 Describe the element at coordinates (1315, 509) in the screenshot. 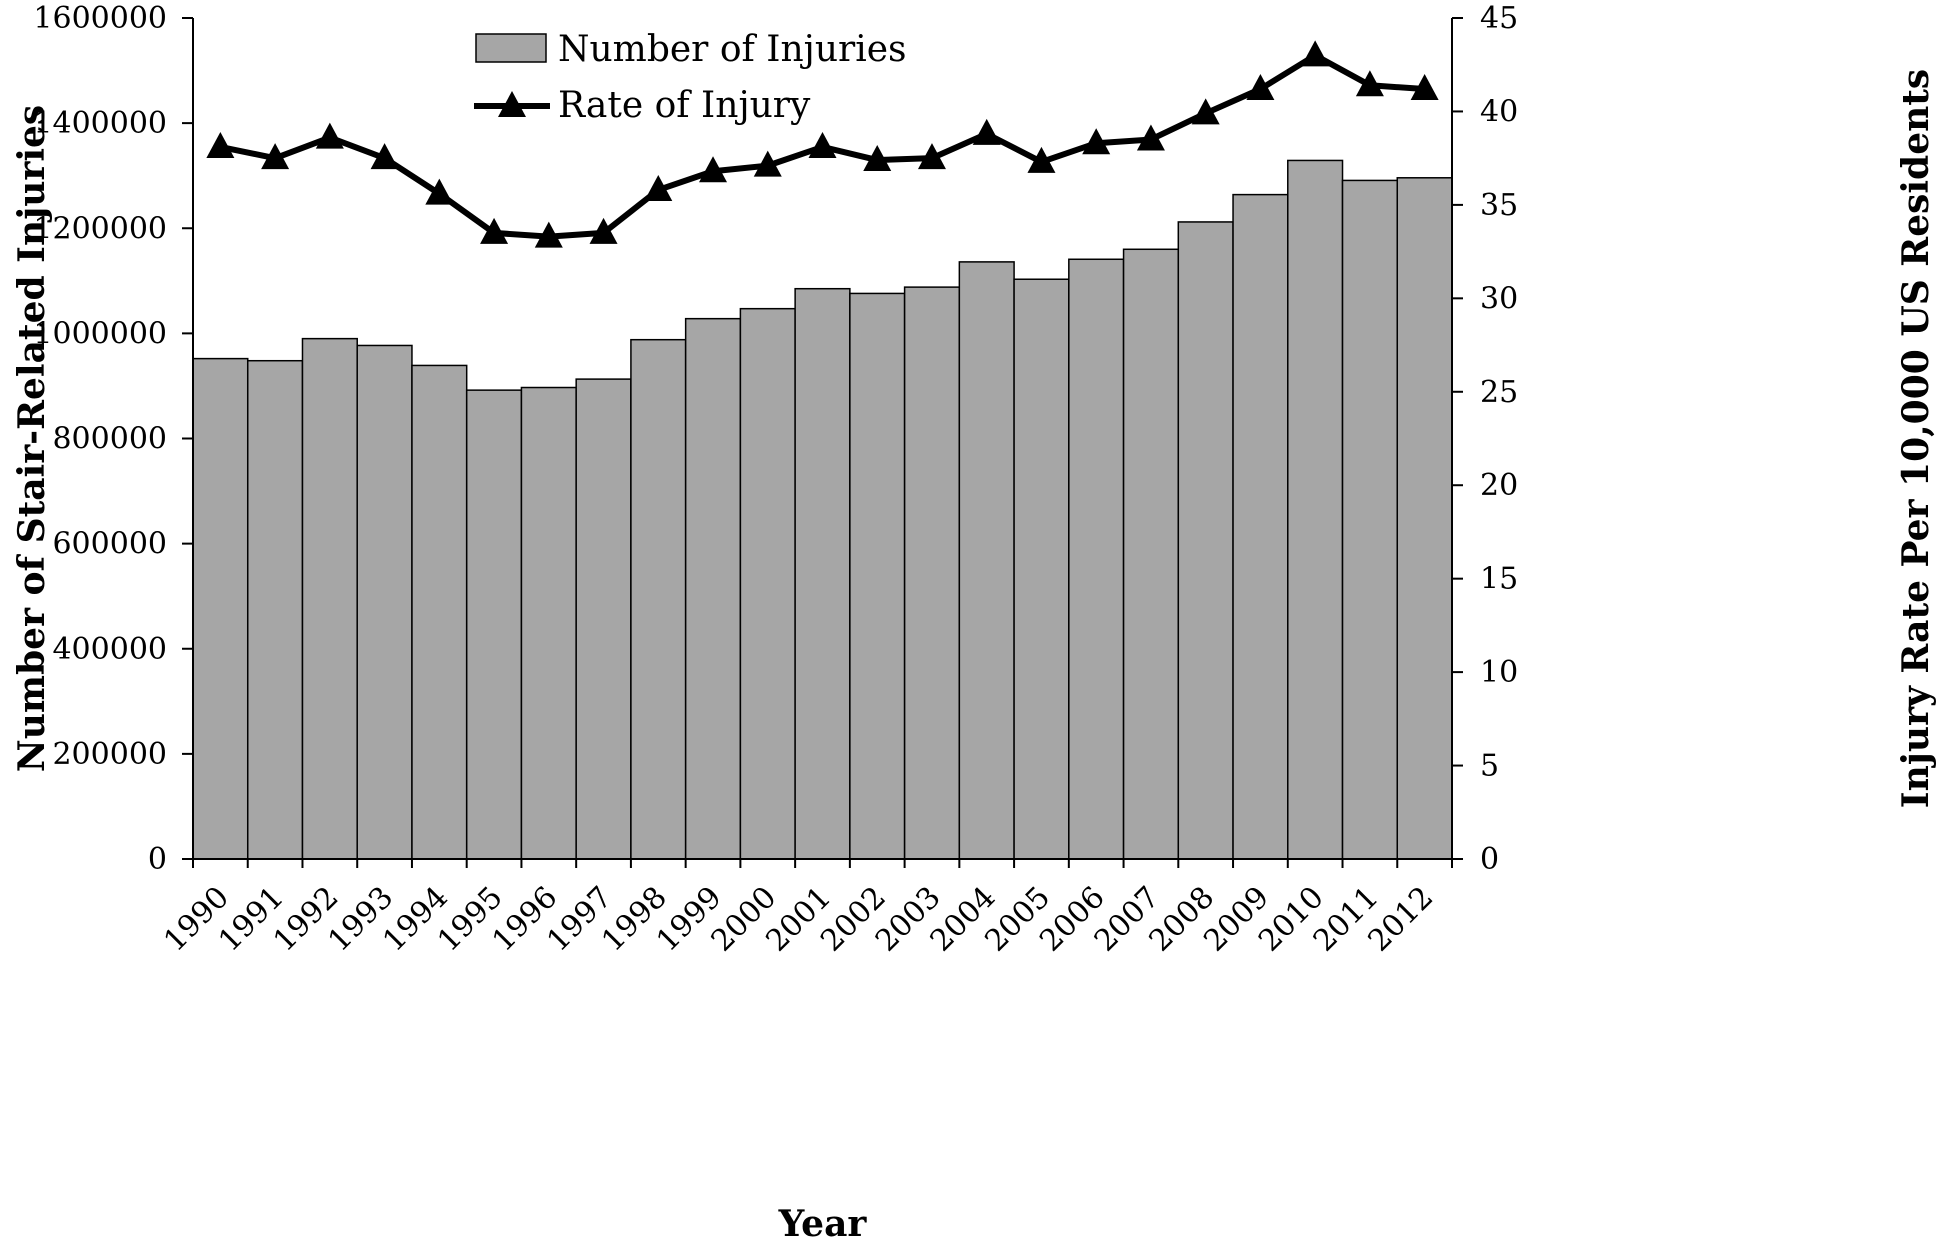

I see `bar-2010` at that location.